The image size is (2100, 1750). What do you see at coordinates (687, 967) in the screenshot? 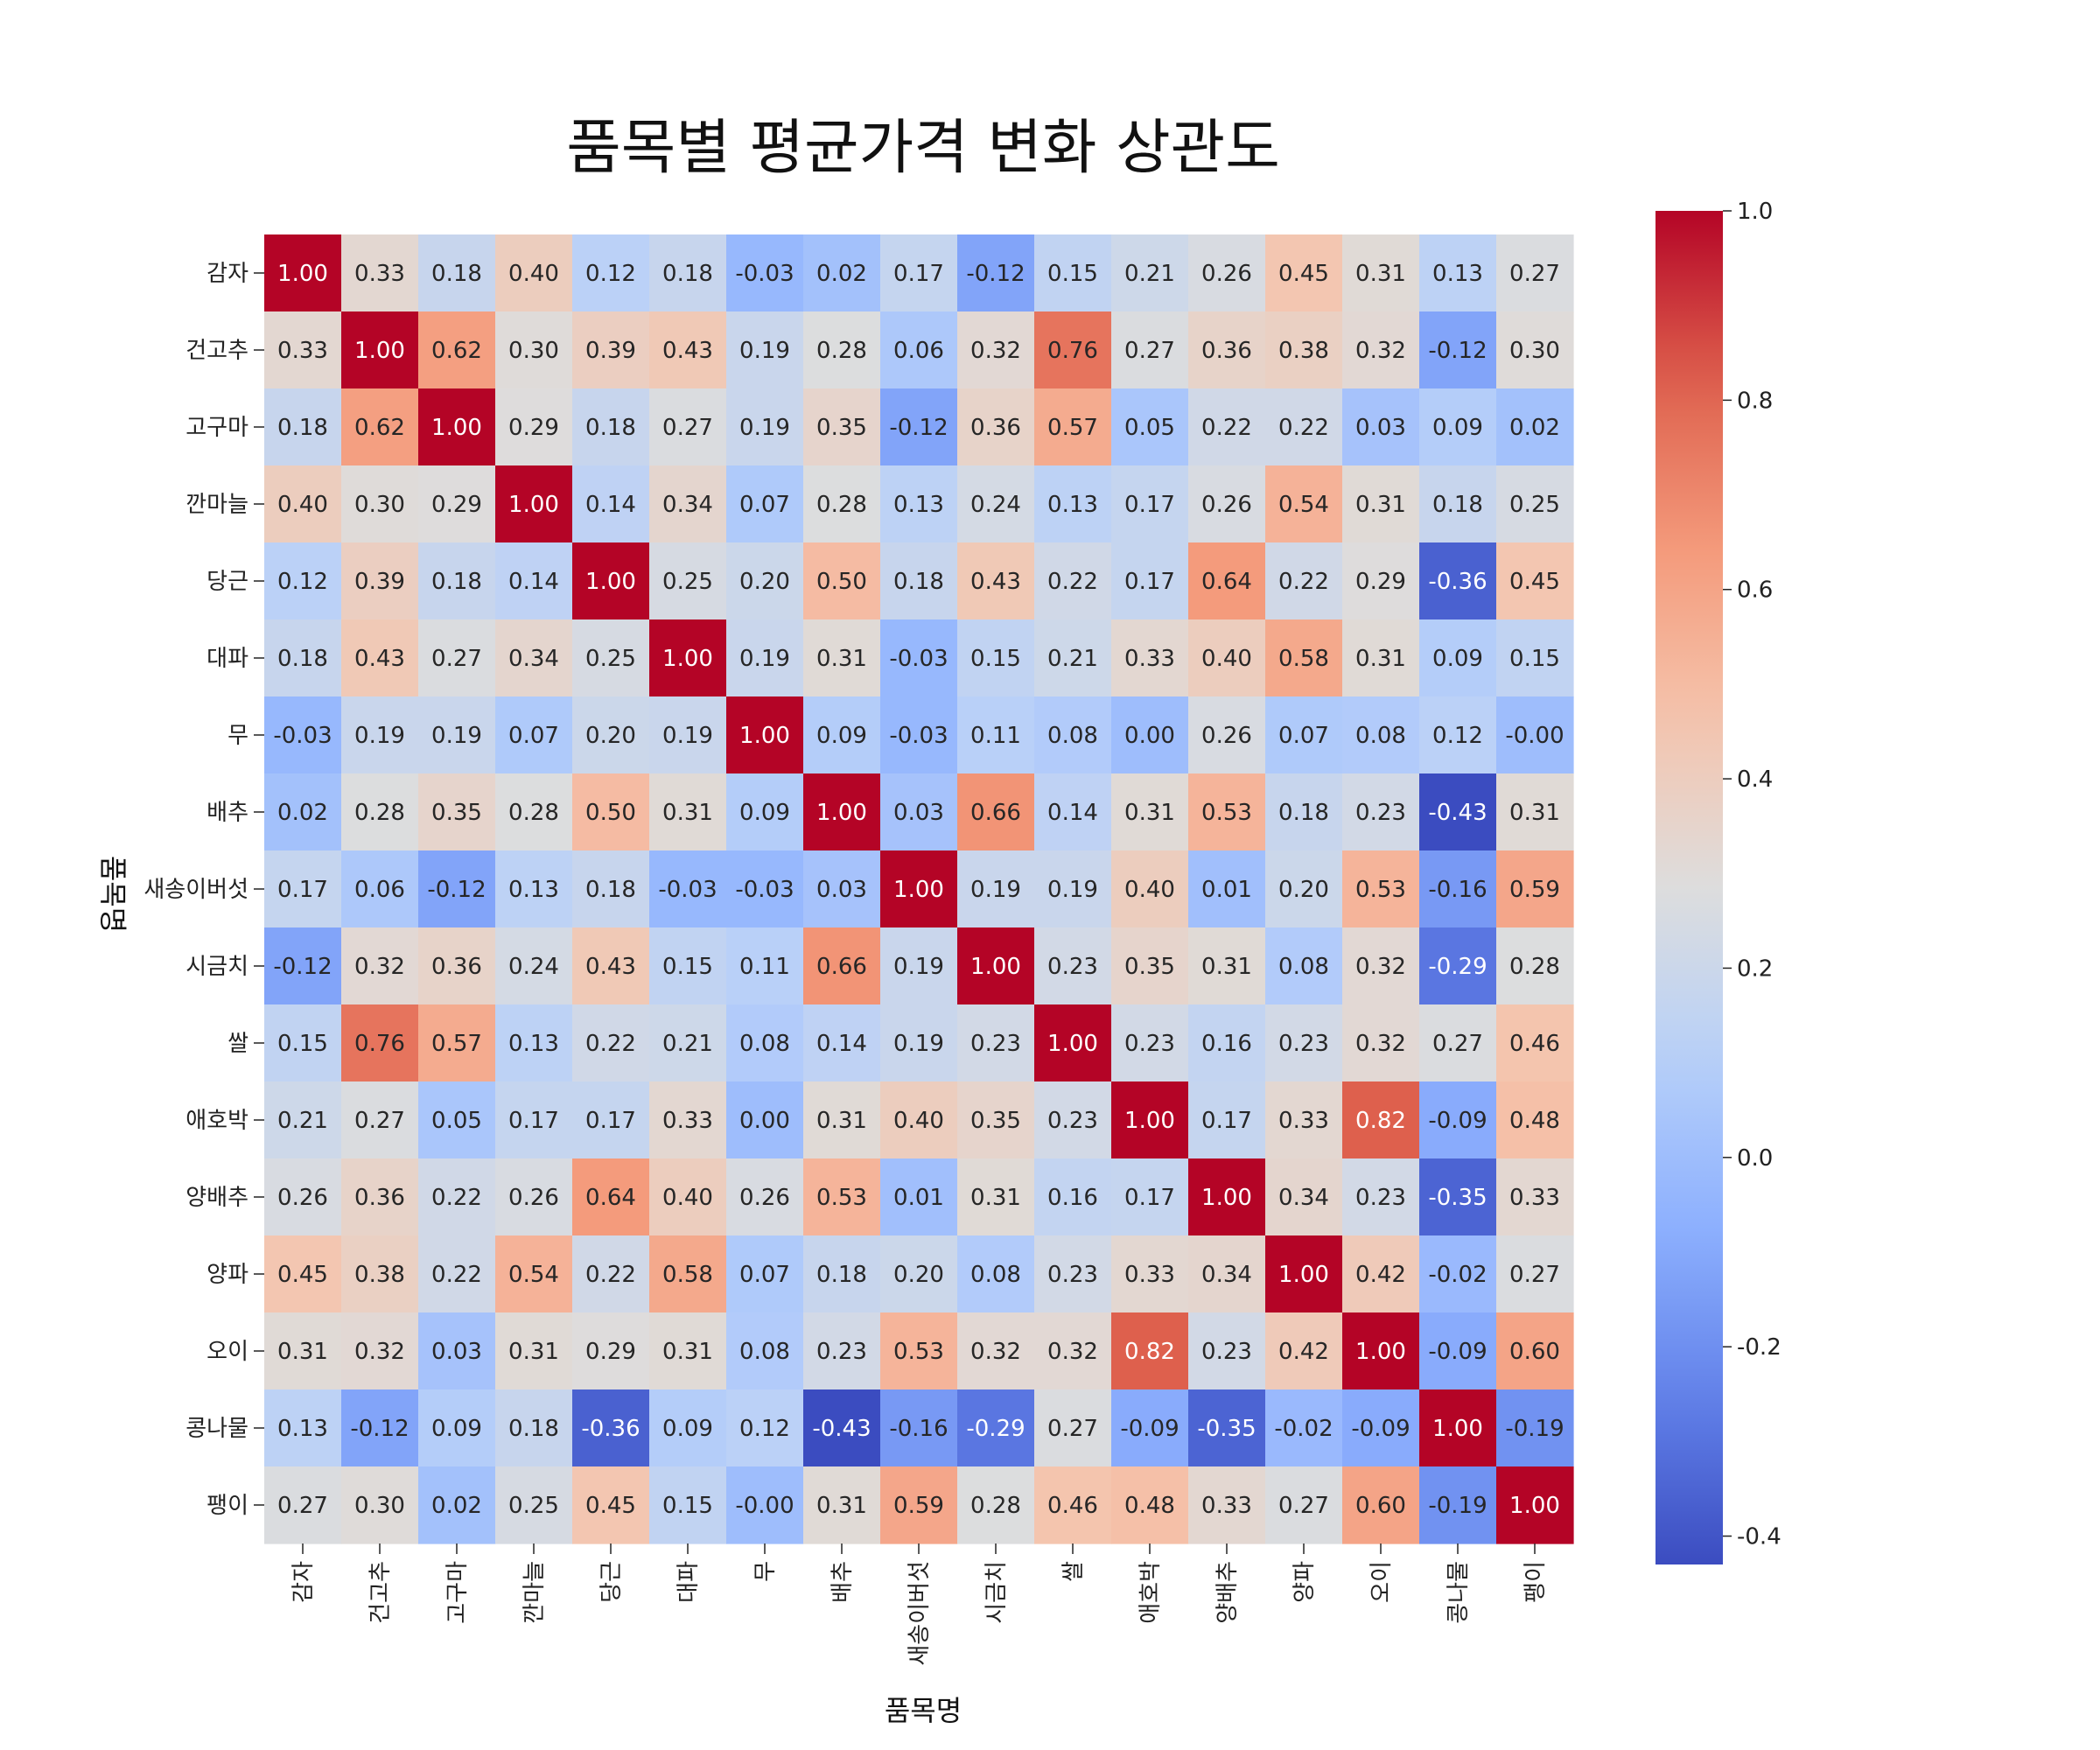
I see `heatmap-cell-value: 0.15` at bounding box center [687, 967].